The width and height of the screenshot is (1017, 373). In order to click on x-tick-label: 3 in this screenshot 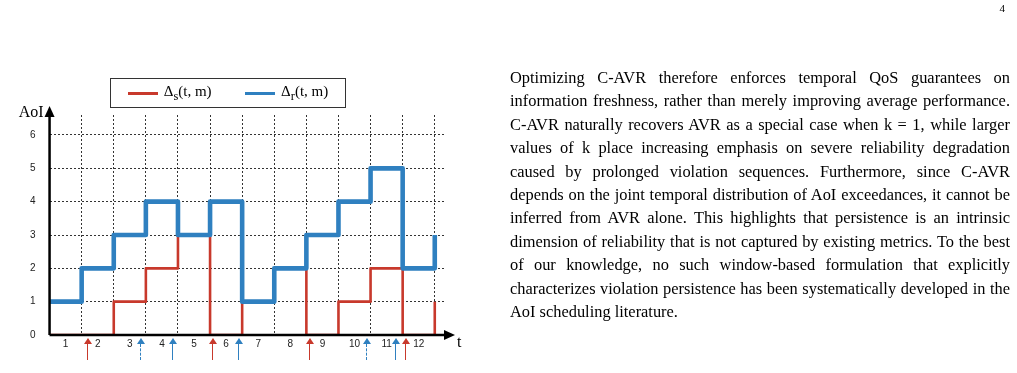, I will do `click(130, 343)`.